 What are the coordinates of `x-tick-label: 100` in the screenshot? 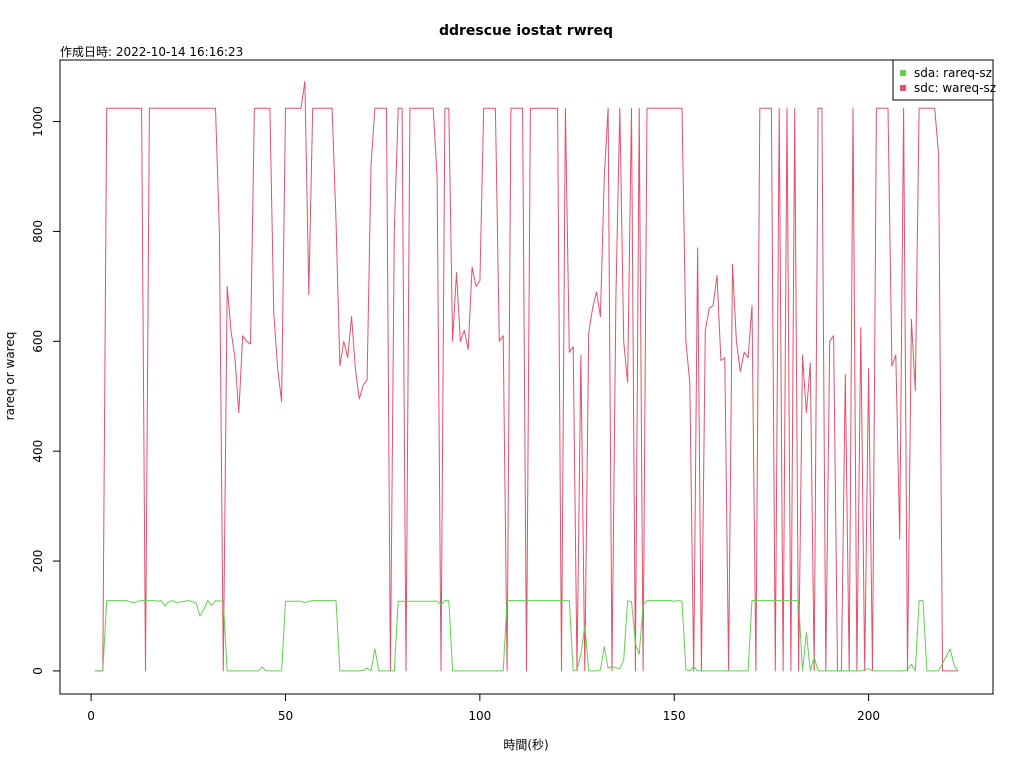 It's located at (479, 716).